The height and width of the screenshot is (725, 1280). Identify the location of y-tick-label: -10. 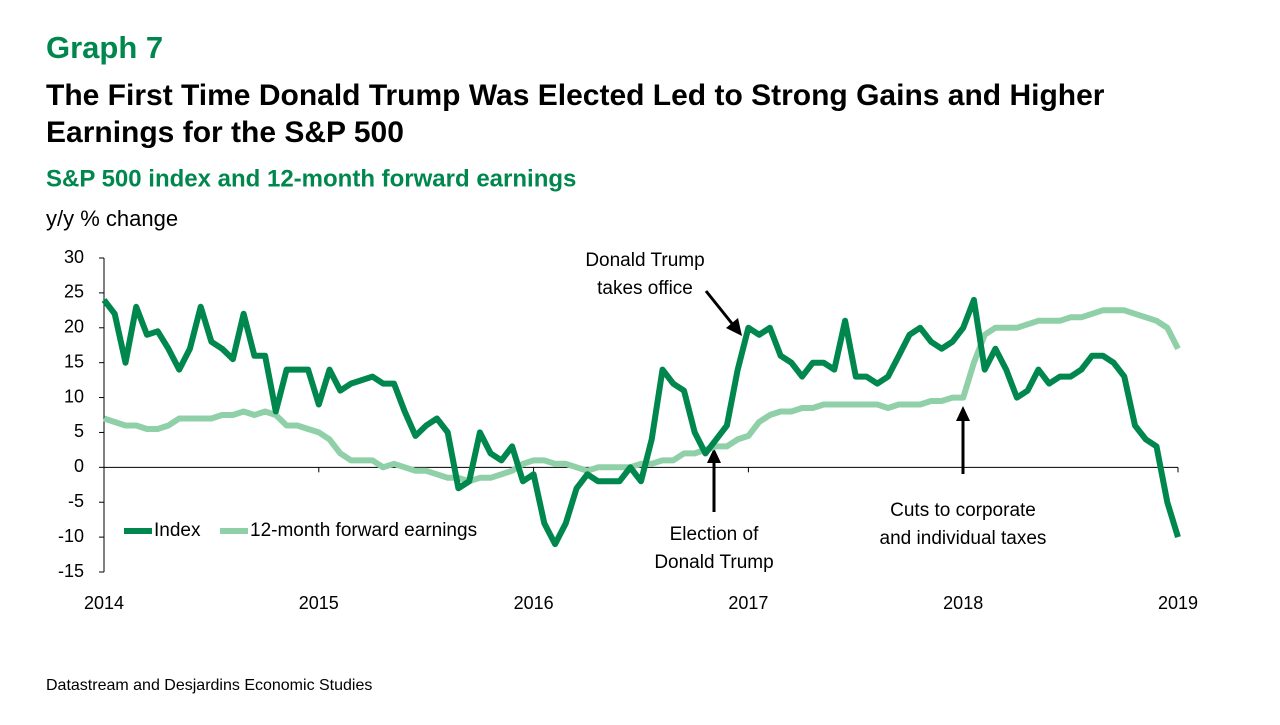
(71, 536).